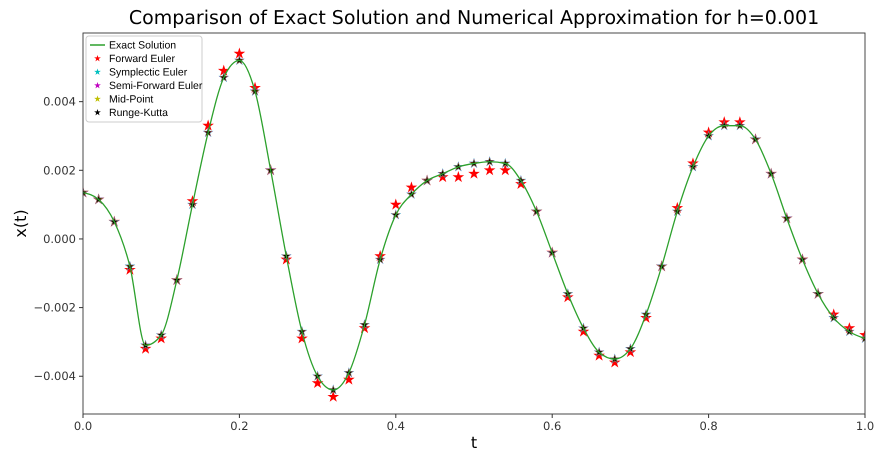 The image size is (875, 450). What do you see at coordinates (552, 426) in the screenshot?
I see `x-tick-label: 0.6` at bounding box center [552, 426].